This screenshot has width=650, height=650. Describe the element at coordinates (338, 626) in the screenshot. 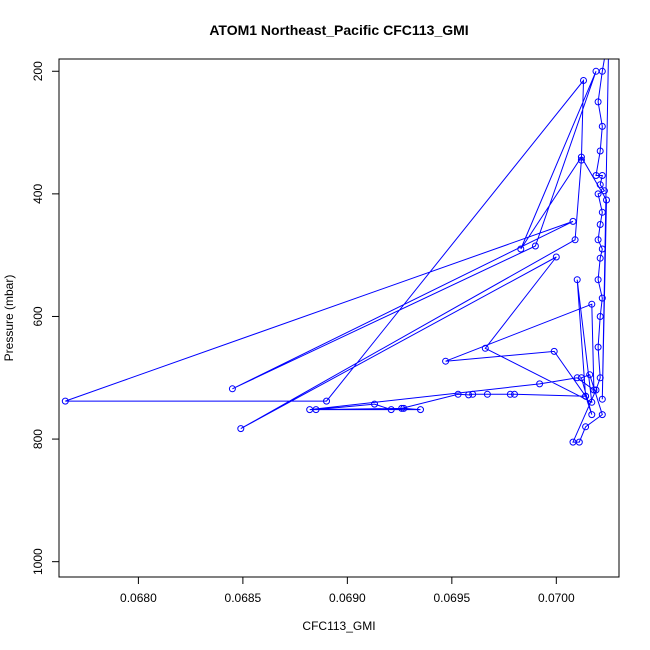

I see `x-axis-label: CFC113_GMI` at that location.